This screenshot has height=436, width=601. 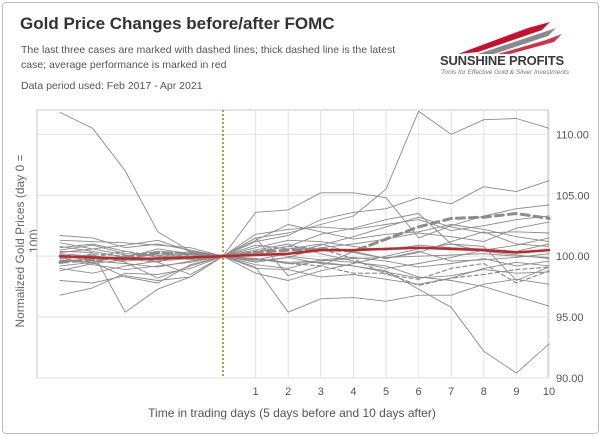 What do you see at coordinates (451, 392) in the screenshot?
I see `x-tick-label: 7` at bounding box center [451, 392].